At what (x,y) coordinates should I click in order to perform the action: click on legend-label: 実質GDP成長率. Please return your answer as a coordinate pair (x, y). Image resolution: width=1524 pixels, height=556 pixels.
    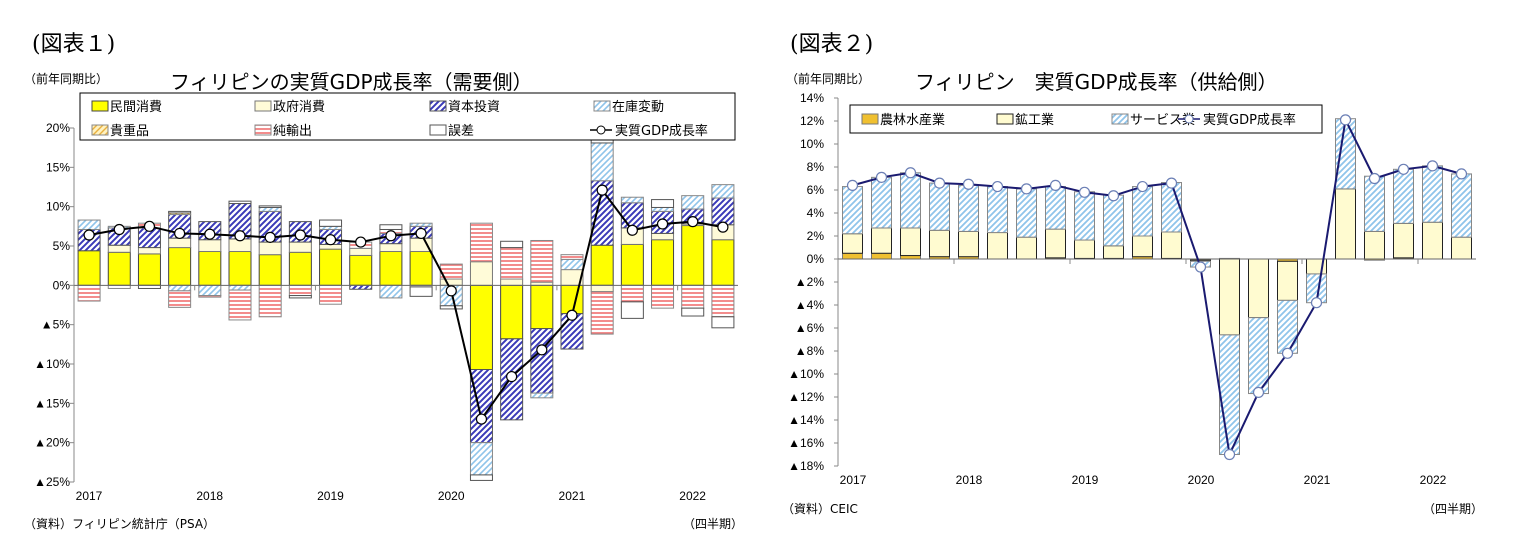
    Looking at the image, I should click on (661, 131).